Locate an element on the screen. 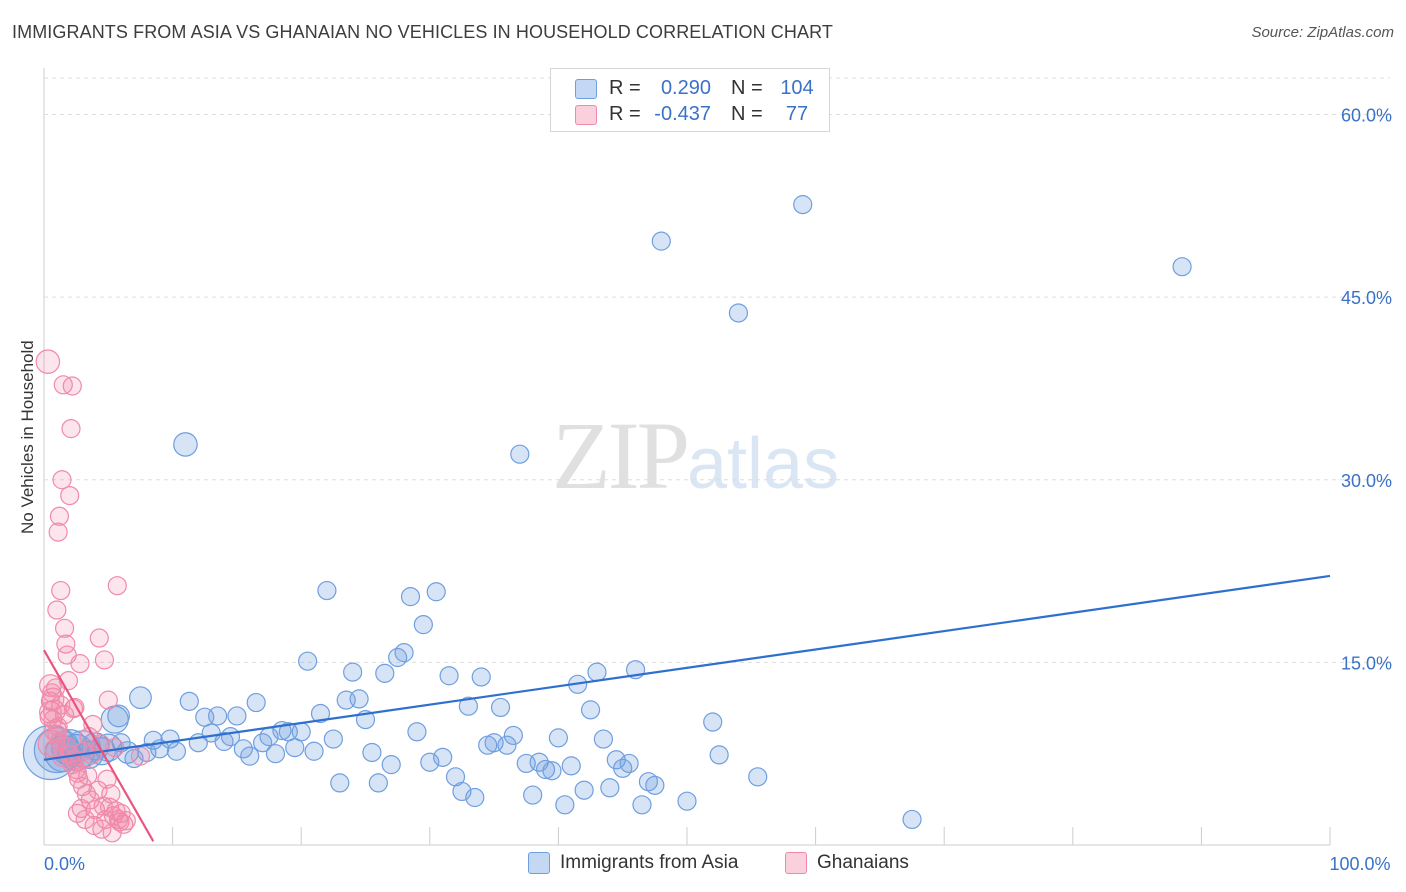 This screenshot has height=892, width=1406. bottom-legend-swatch-pink is located at coordinates (796, 863).